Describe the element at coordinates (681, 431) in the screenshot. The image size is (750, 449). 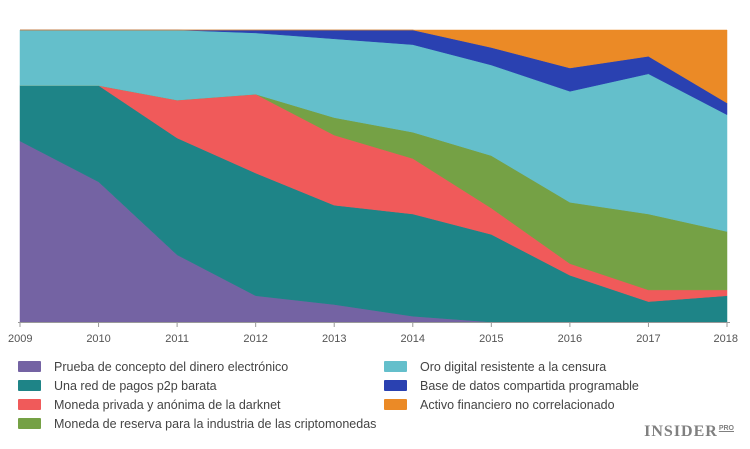
I see `brand-name: INSIDER` at that location.